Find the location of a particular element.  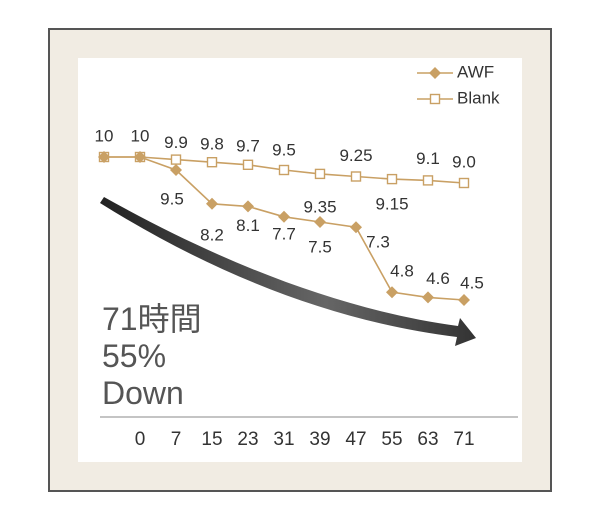

data-label: 9.15 is located at coordinates (391, 204).